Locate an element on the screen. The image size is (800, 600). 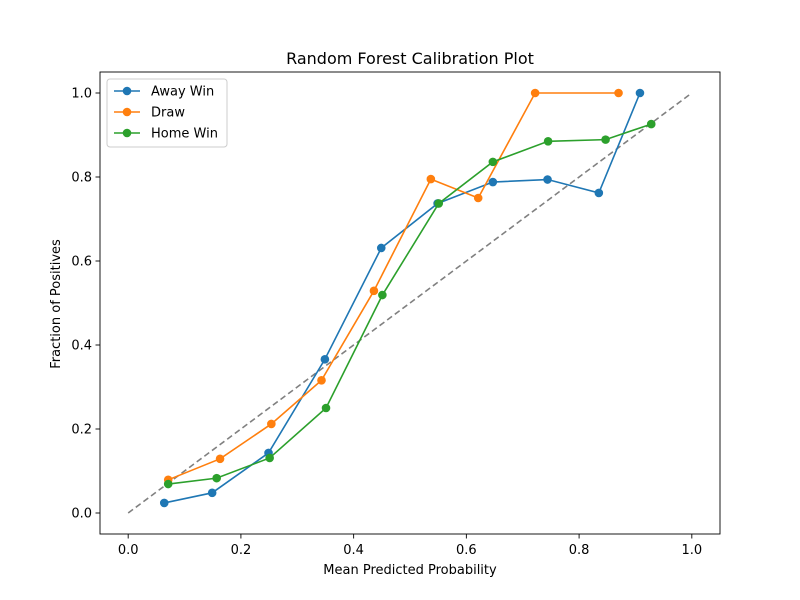
legend-label-draw: Draw is located at coordinates (168, 113).